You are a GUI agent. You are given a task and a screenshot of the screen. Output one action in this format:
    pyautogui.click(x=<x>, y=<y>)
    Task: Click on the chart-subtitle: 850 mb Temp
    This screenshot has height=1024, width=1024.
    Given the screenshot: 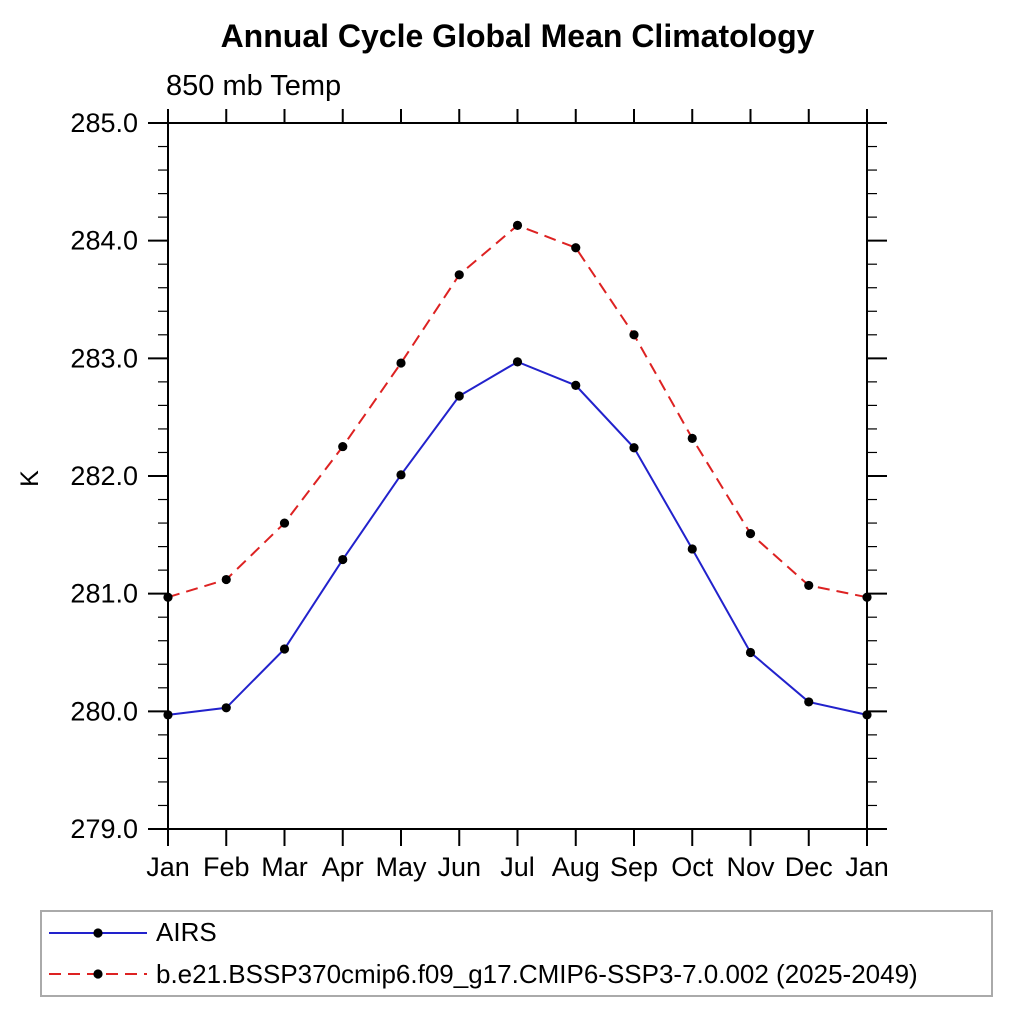 What is the action you would take?
    pyautogui.click(x=254, y=86)
    